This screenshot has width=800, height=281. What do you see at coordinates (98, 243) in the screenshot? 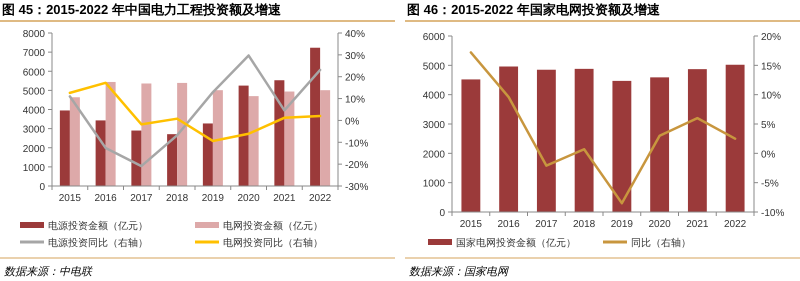
I see `legend-label: 电源投资同比（右轴）` at bounding box center [98, 243].